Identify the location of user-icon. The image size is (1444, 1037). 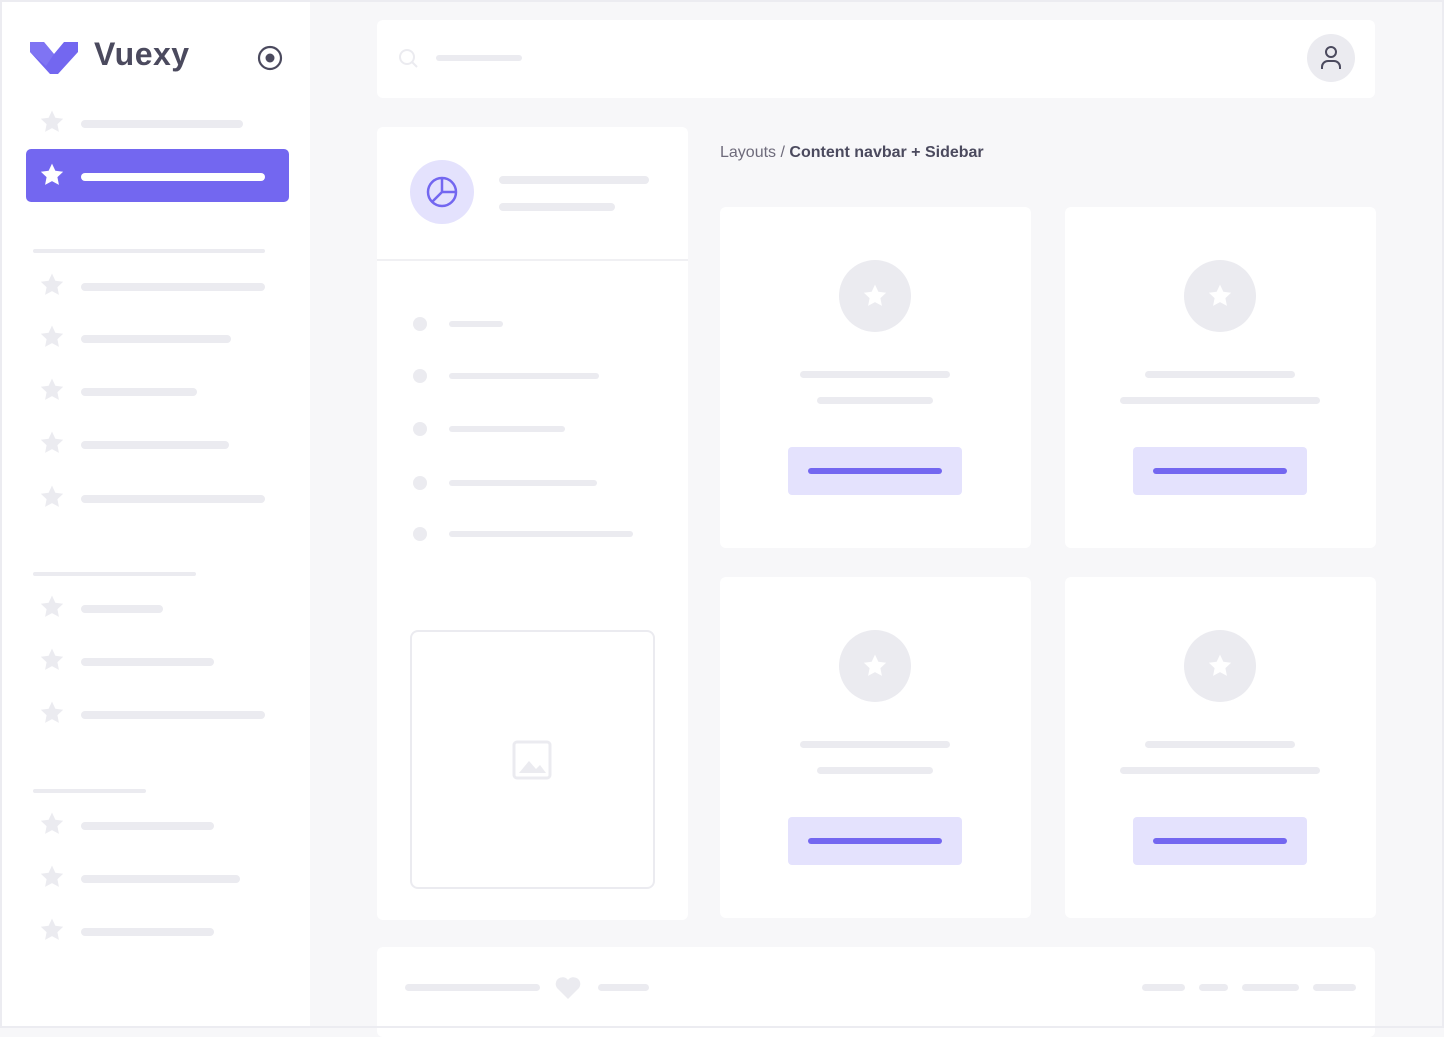
(1331, 57).